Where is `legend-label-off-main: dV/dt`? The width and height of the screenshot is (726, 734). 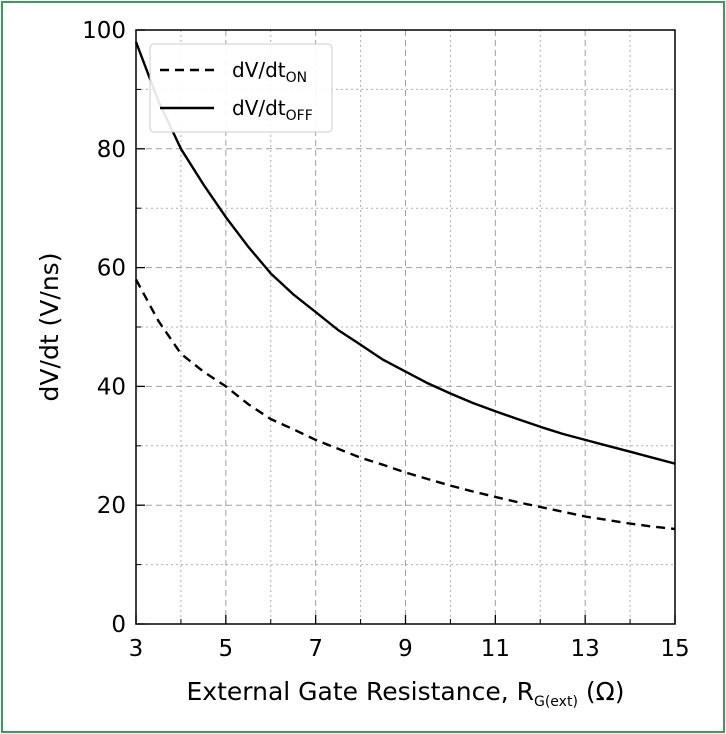
legend-label-off-main: dV/dt is located at coordinates (259, 108).